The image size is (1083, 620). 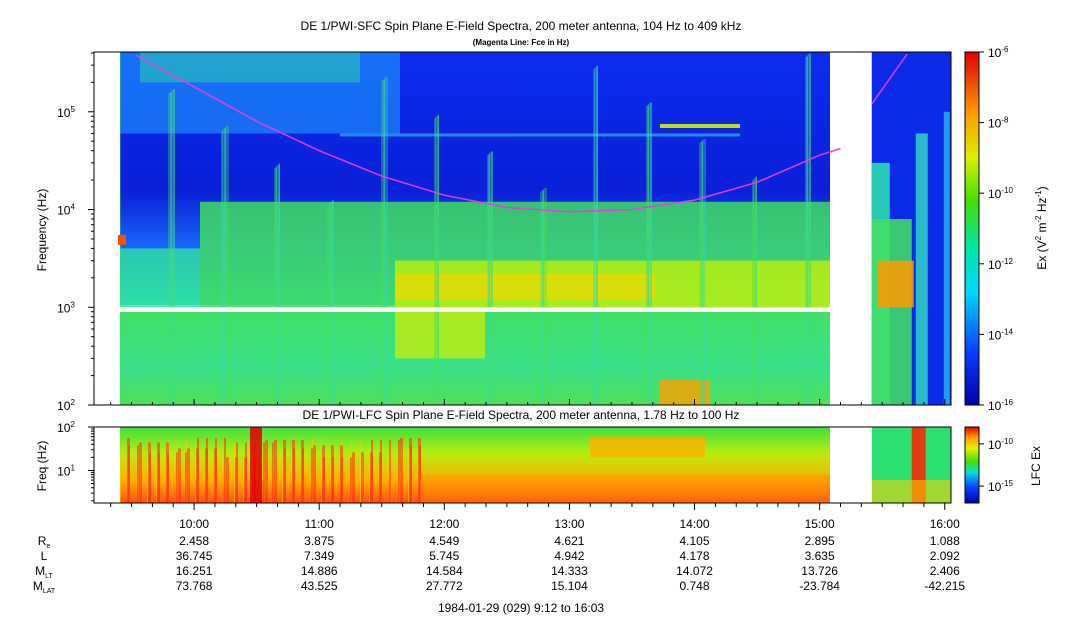 What do you see at coordinates (66, 405) in the screenshot?
I see `sfc-ytick-label: 10²` at bounding box center [66, 405].